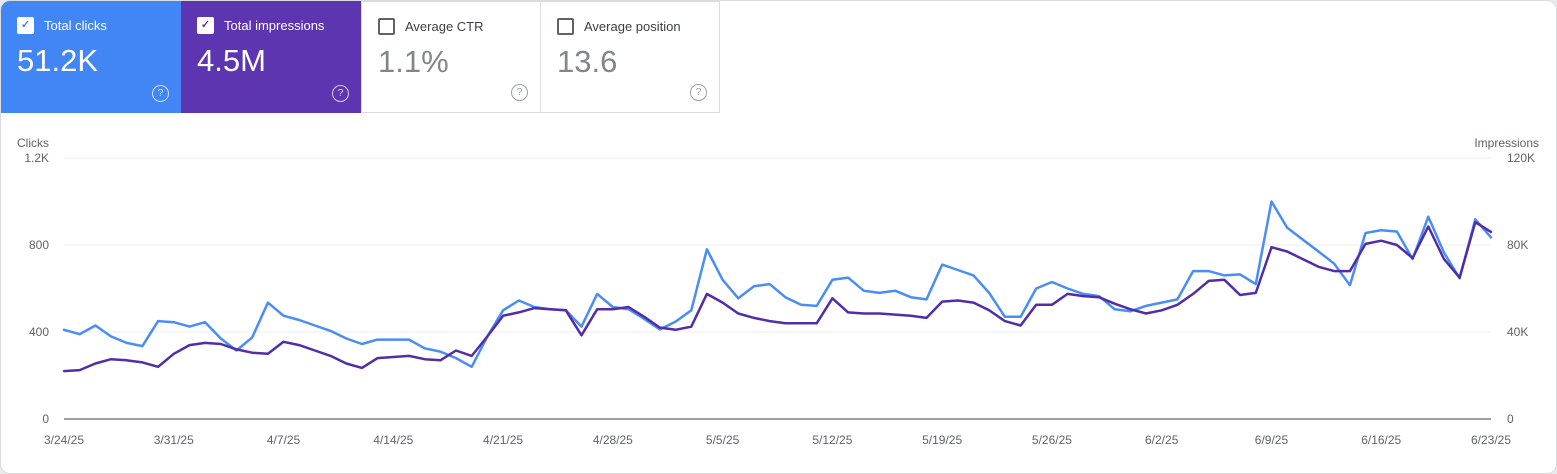 This screenshot has width=1557, height=474. What do you see at coordinates (386, 26) in the screenshot?
I see `checkbox-average-ctr` at bounding box center [386, 26].